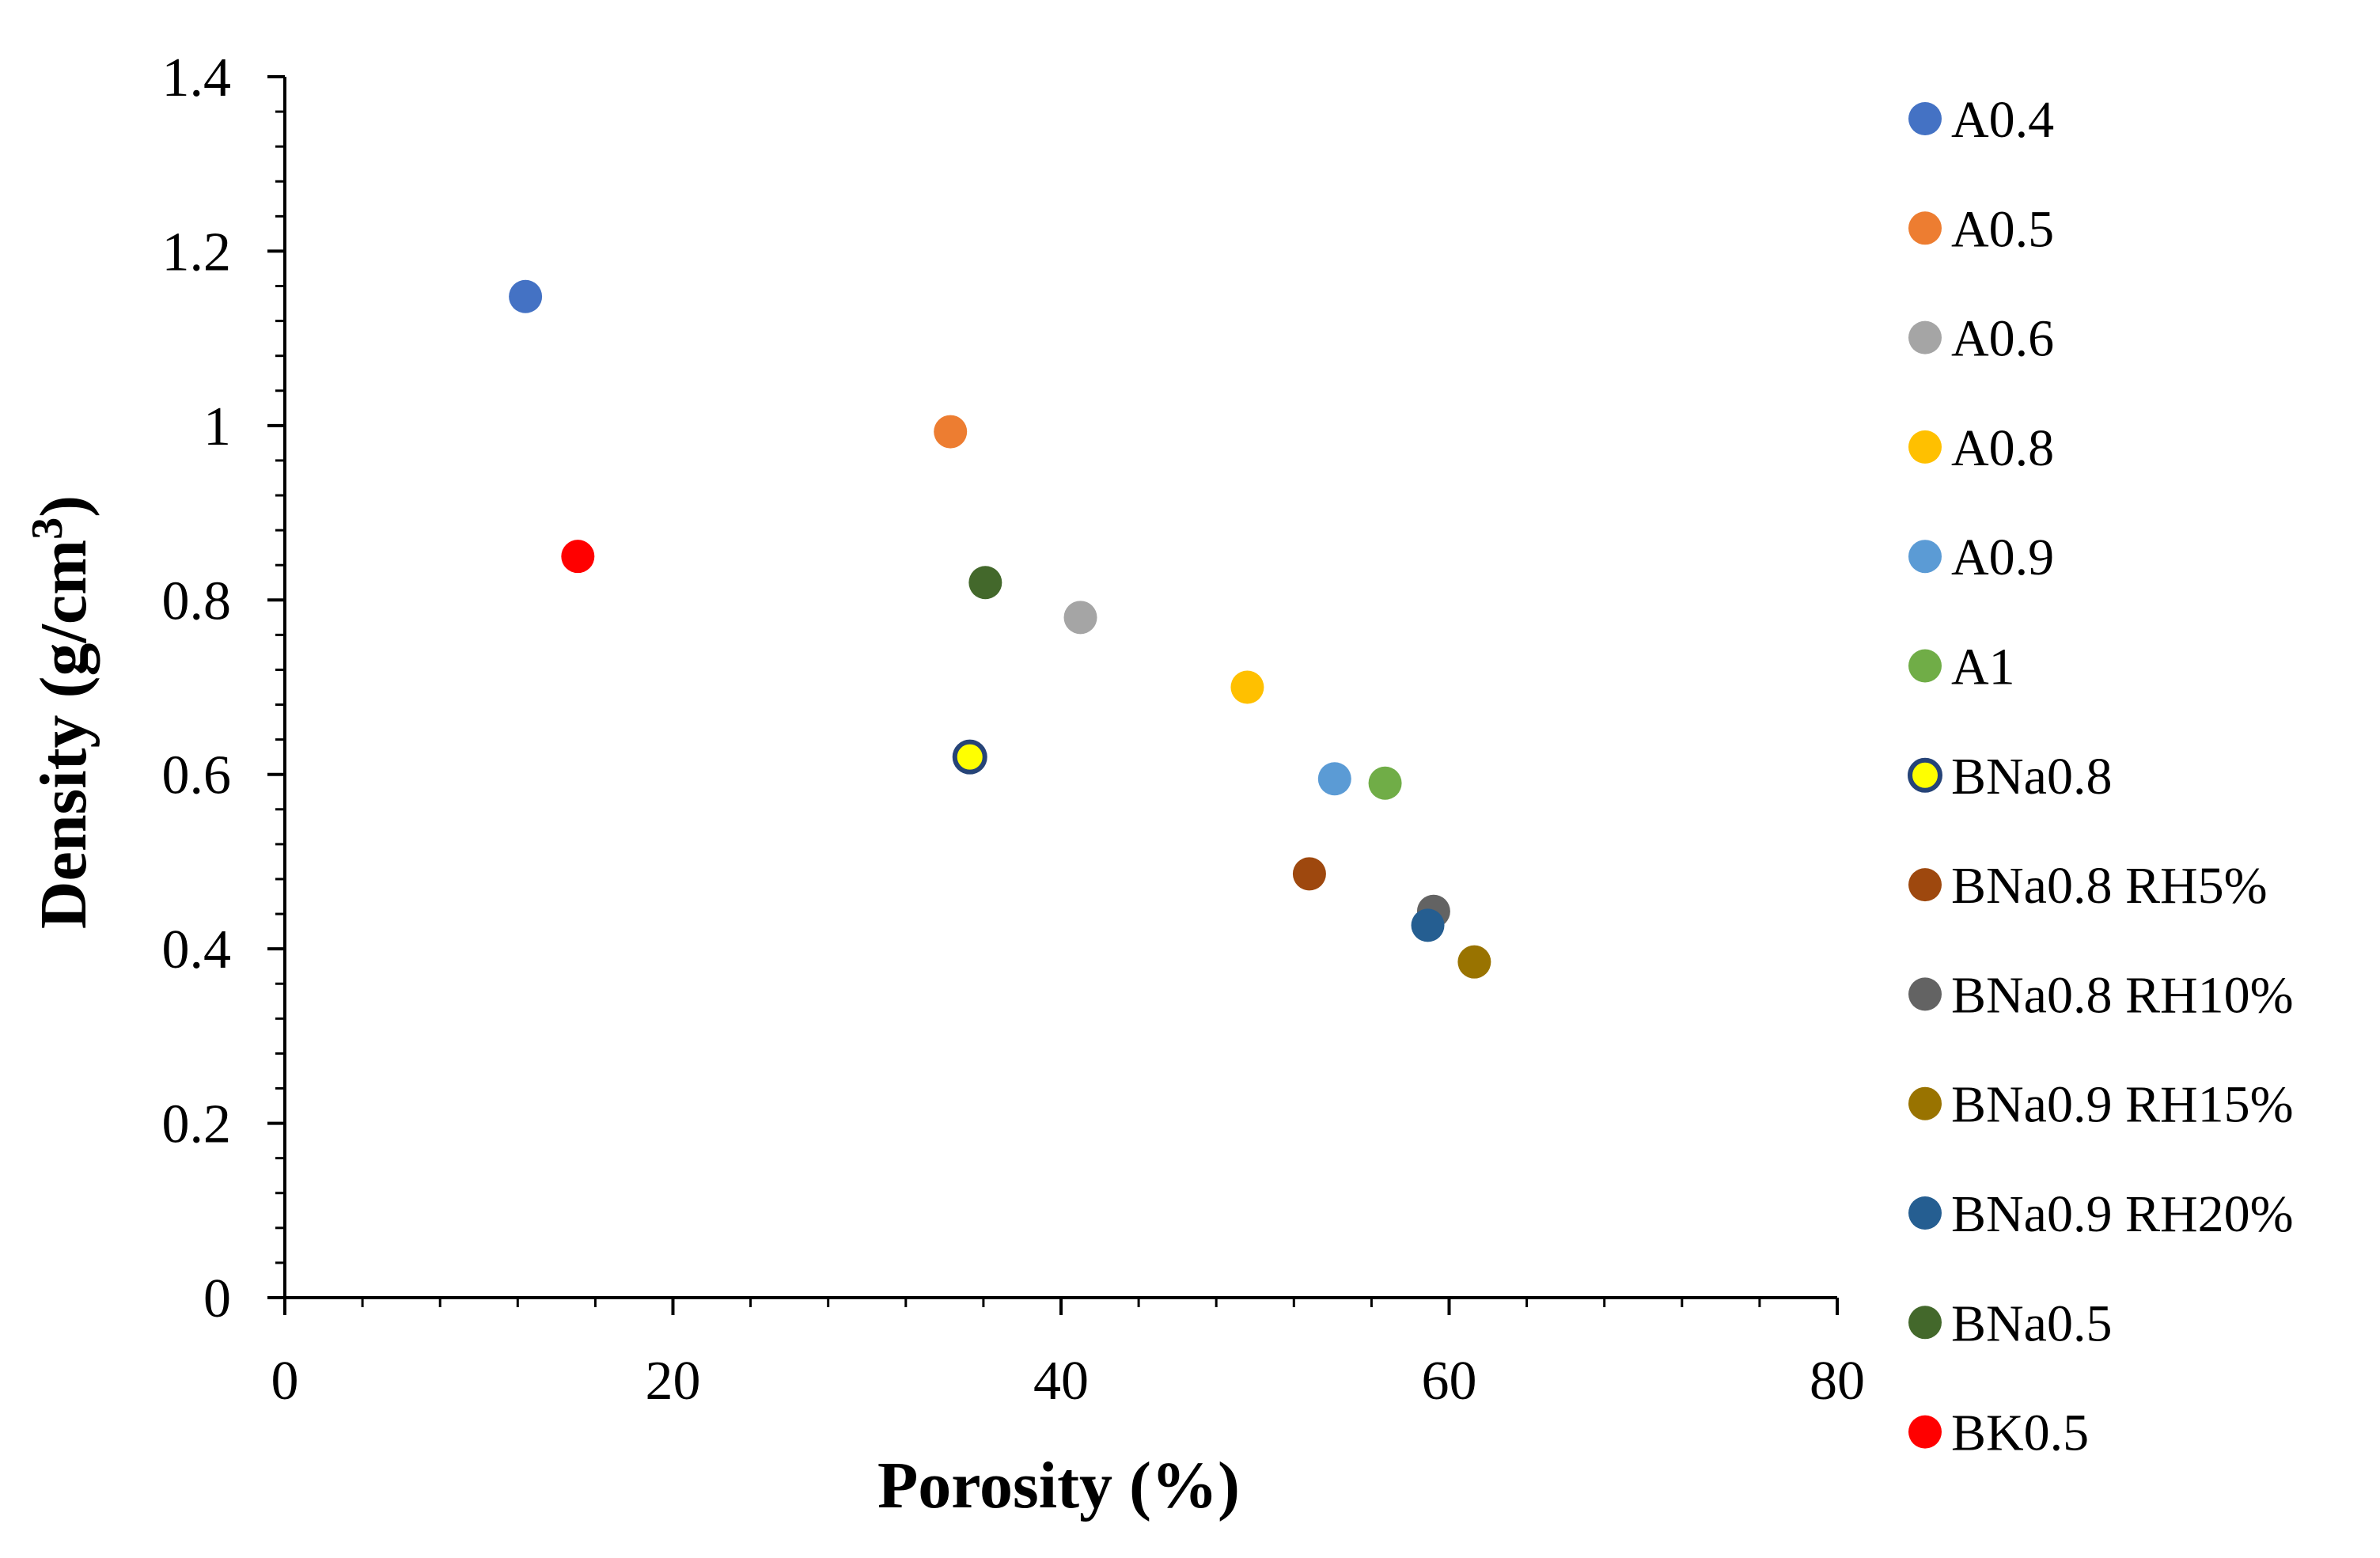 Image resolution: width=2380 pixels, height=1558 pixels. What do you see at coordinates (2002, 557) in the screenshot?
I see `legend-label: A0.9` at bounding box center [2002, 557].